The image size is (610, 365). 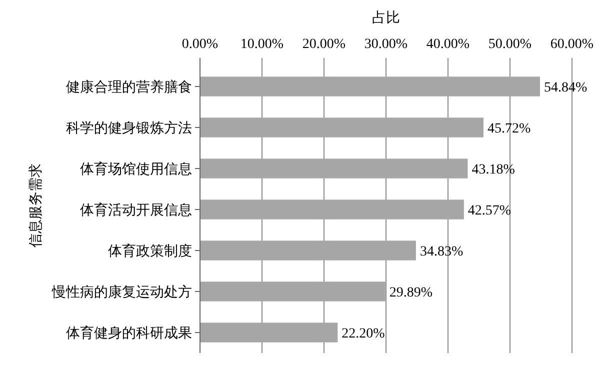 What do you see at coordinates (129, 128) in the screenshot?
I see `y-tick-label: 科学的健身锻炼方法` at bounding box center [129, 128].